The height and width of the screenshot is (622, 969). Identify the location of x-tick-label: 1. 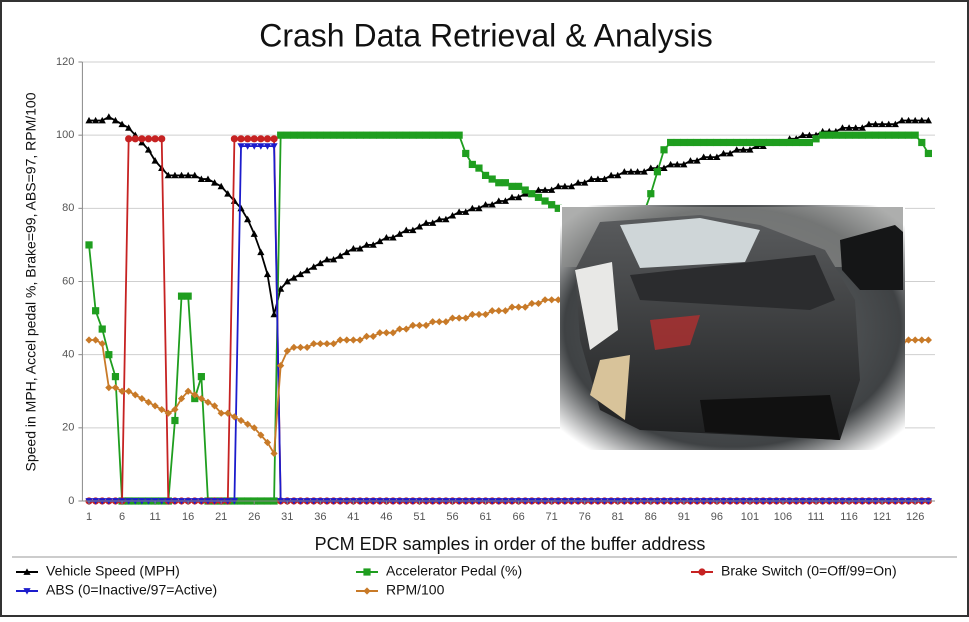
(89, 517).